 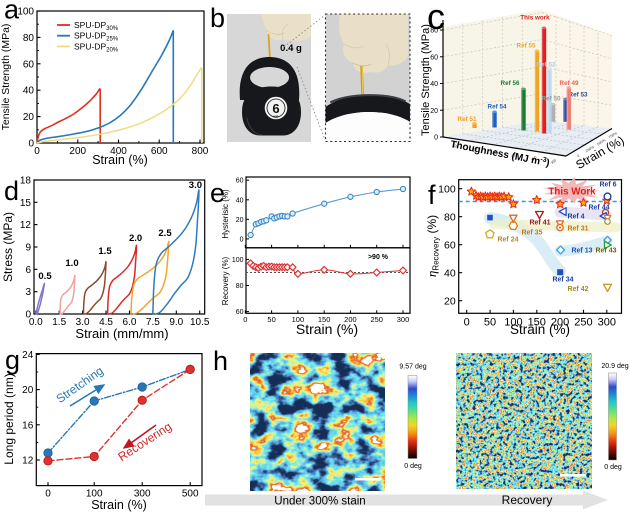 What do you see at coordinates (531, 233) in the screenshot?
I see `svg-text: Ref 35` at bounding box center [531, 233].